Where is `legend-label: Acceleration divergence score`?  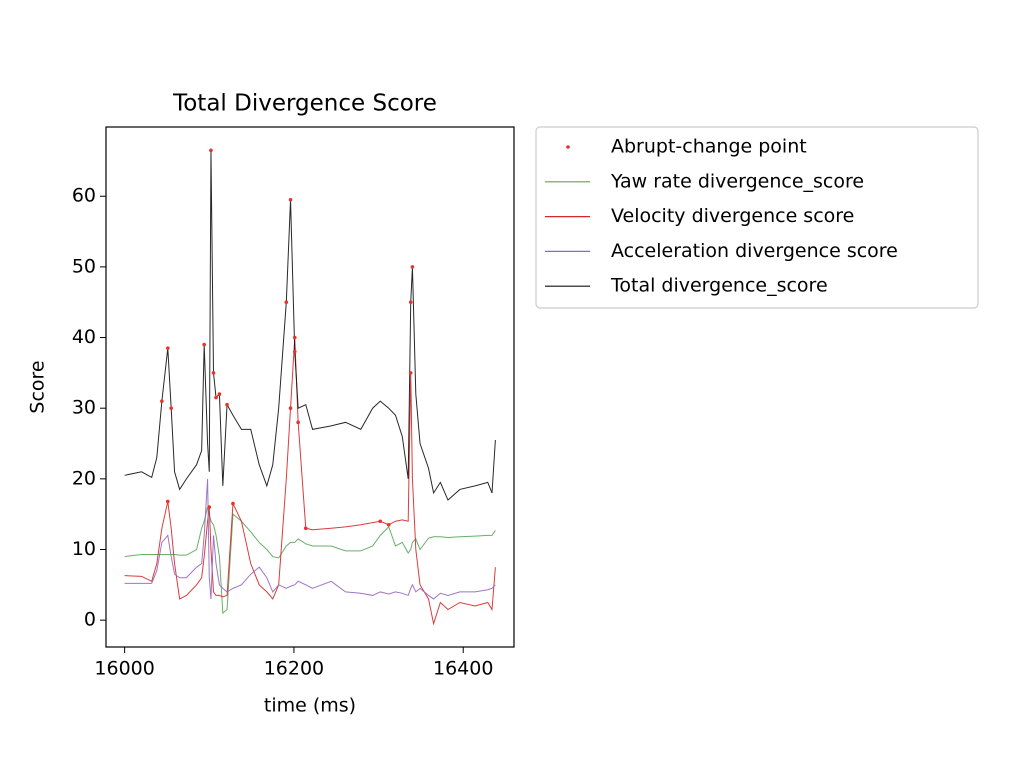 legend-label: Acceleration divergence score is located at coordinates (754, 251).